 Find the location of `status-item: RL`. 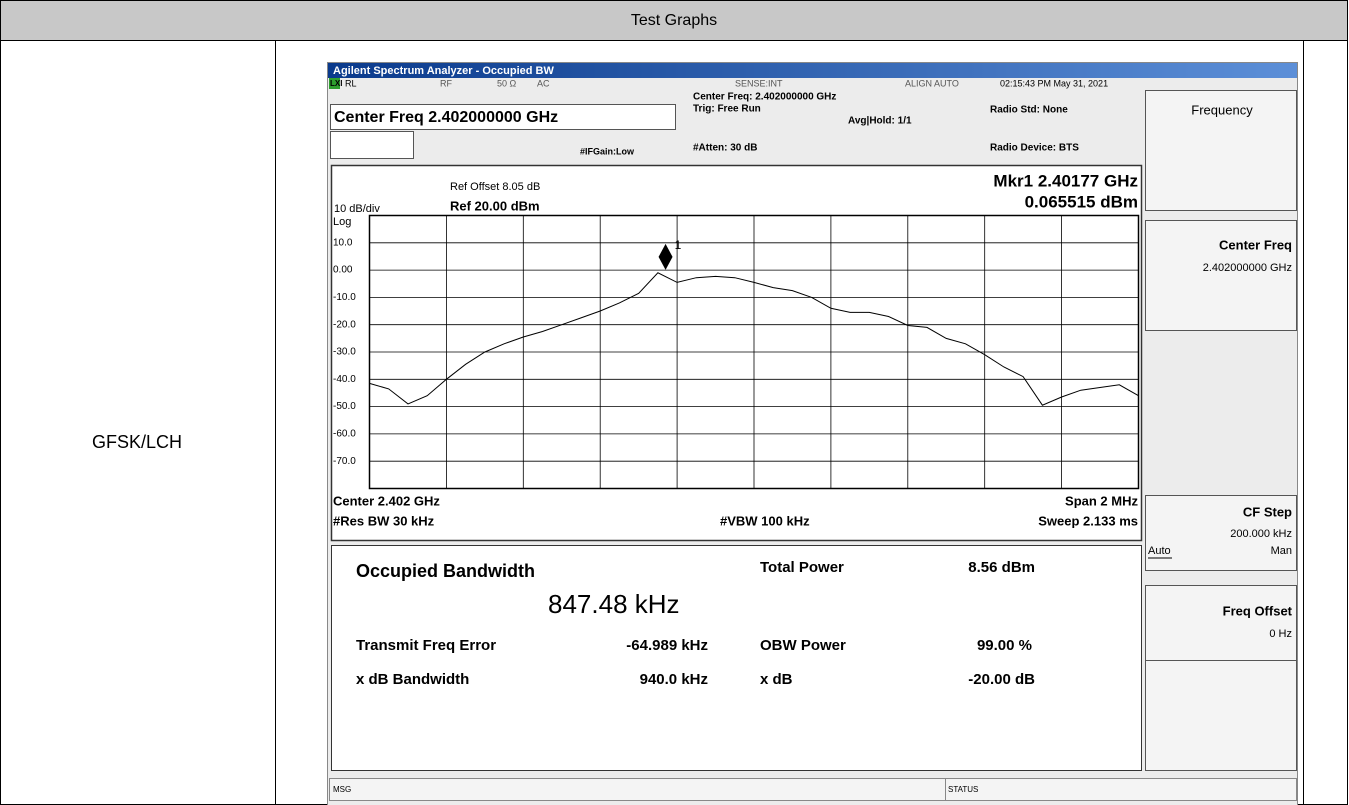

status-item: RL is located at coordinates (351, 83).